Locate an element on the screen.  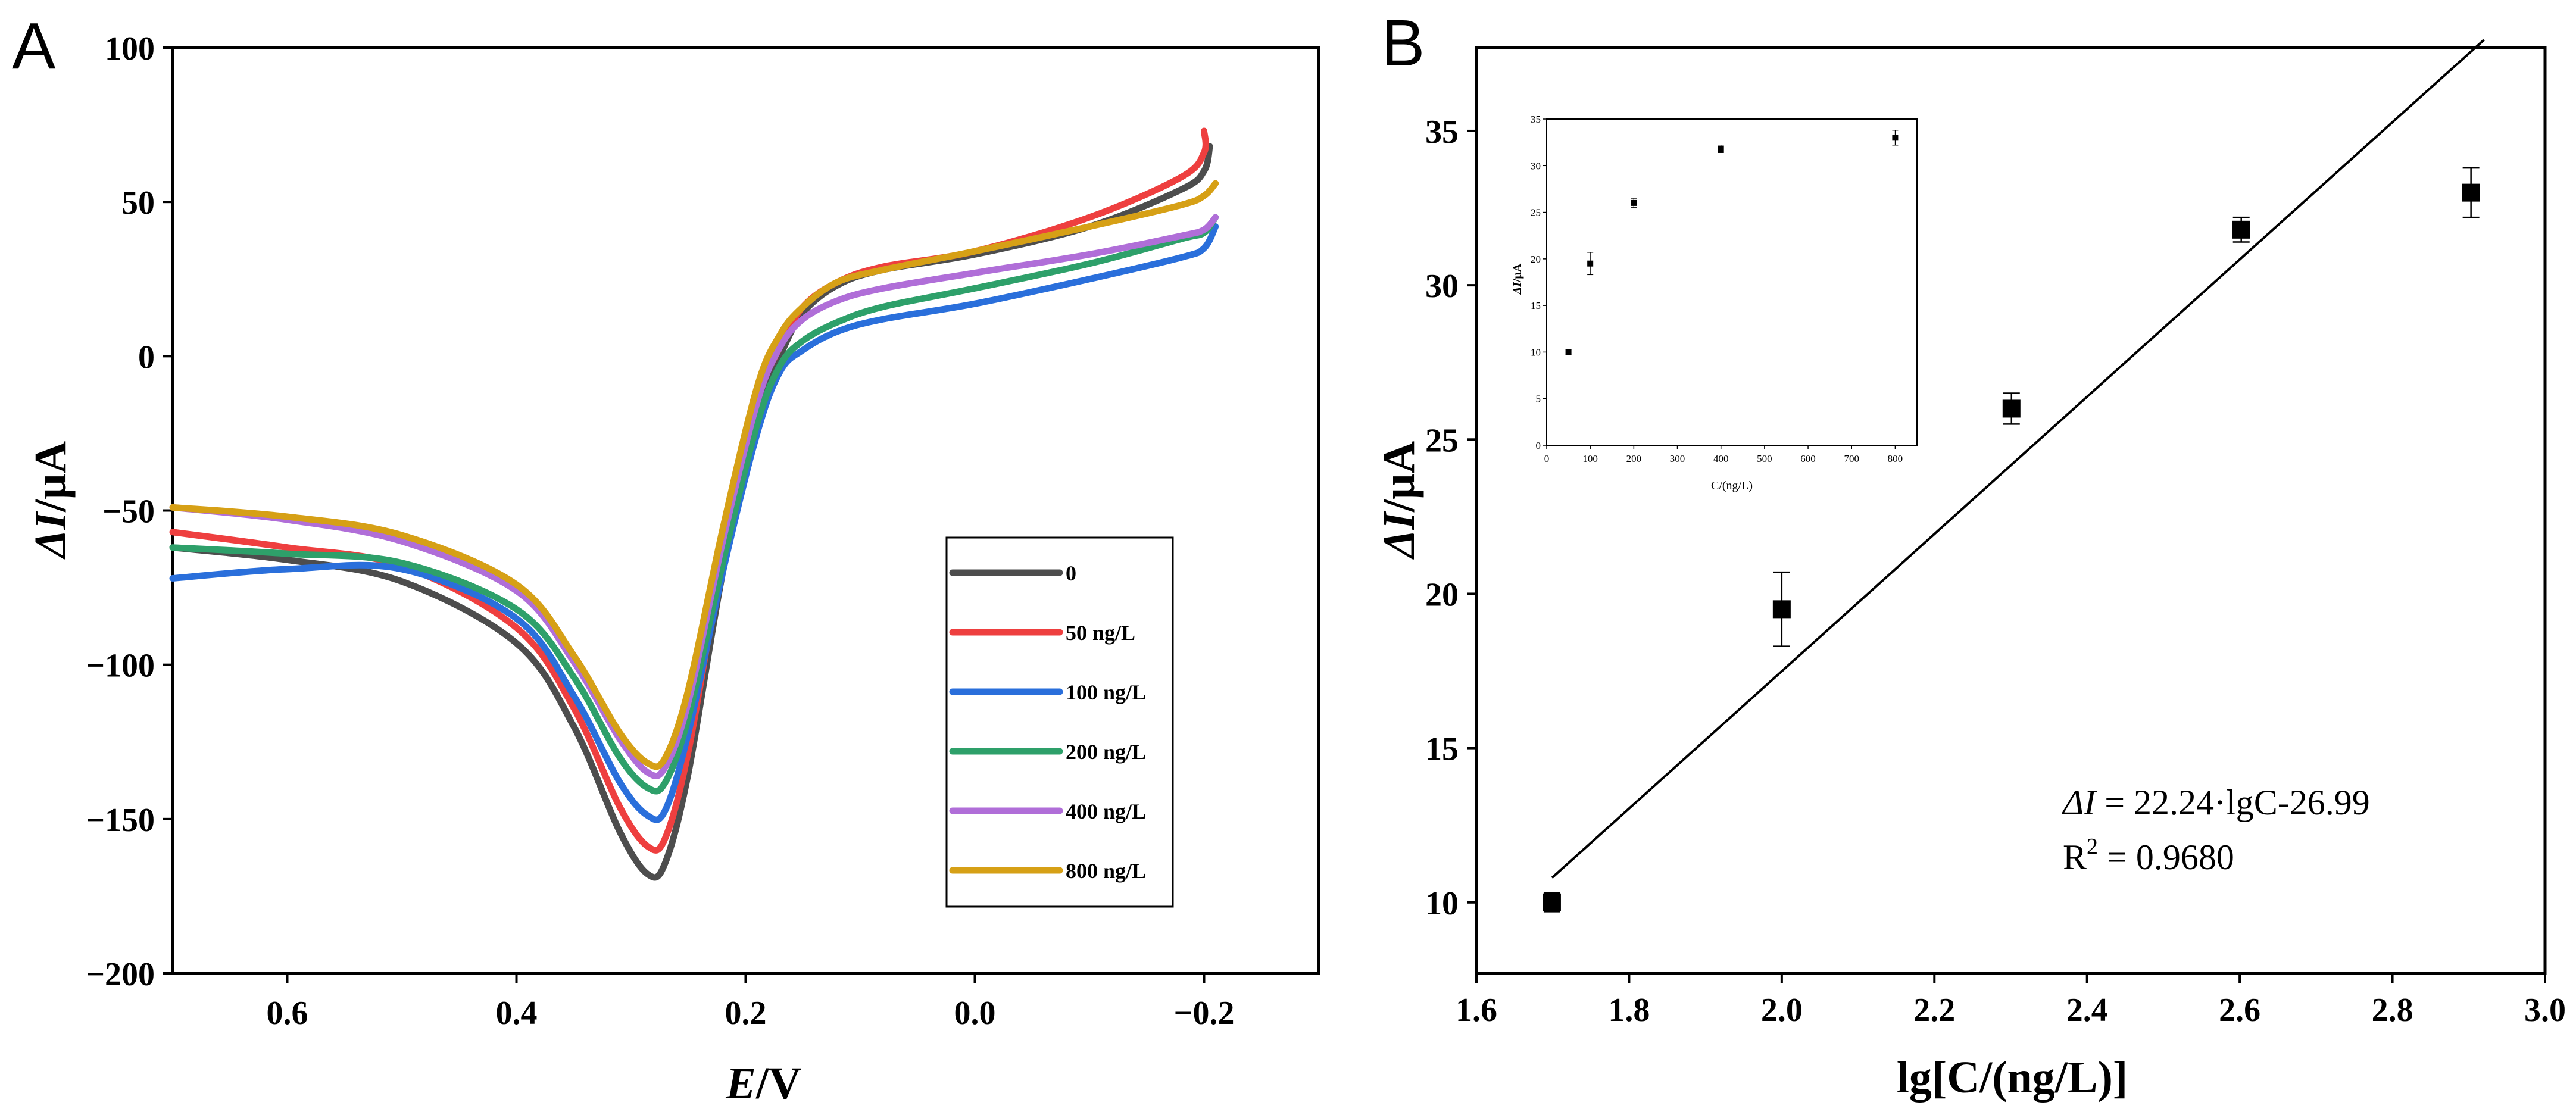
x-tick-label: 2.8 is located at coordinates (2392, 1010).